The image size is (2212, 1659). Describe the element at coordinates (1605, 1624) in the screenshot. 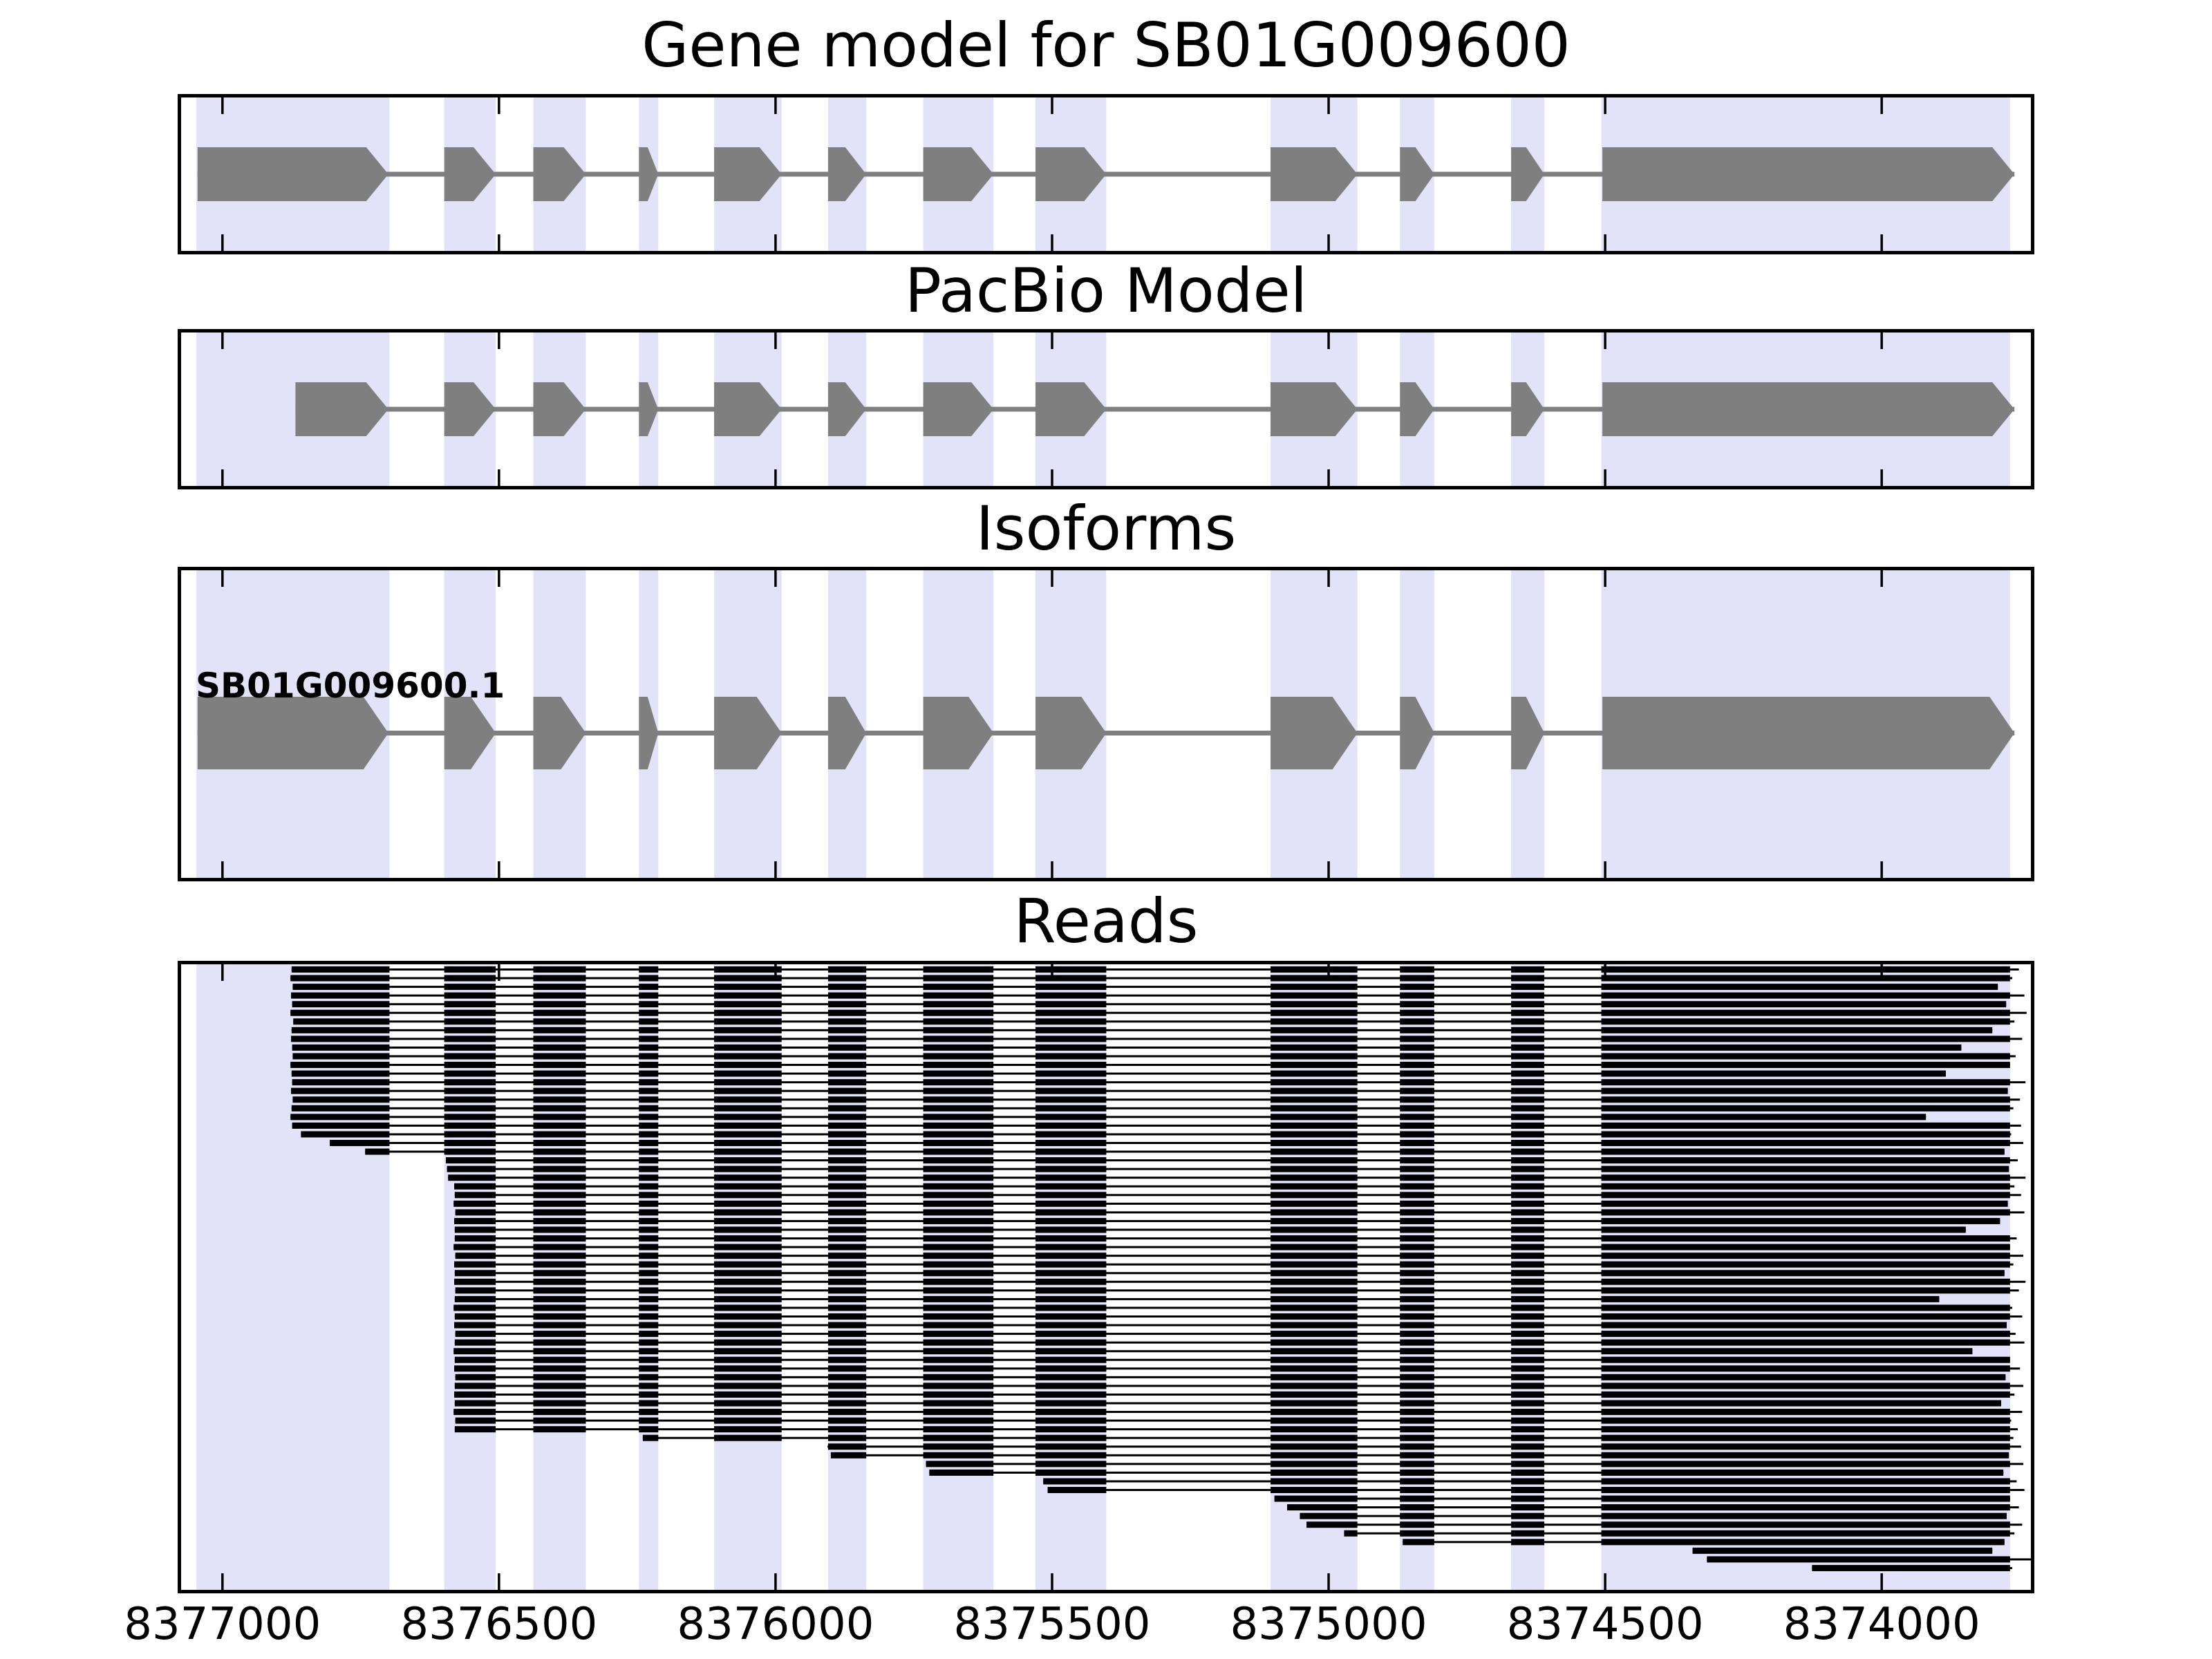

I see `x-tick-label: 8374500` at that location.